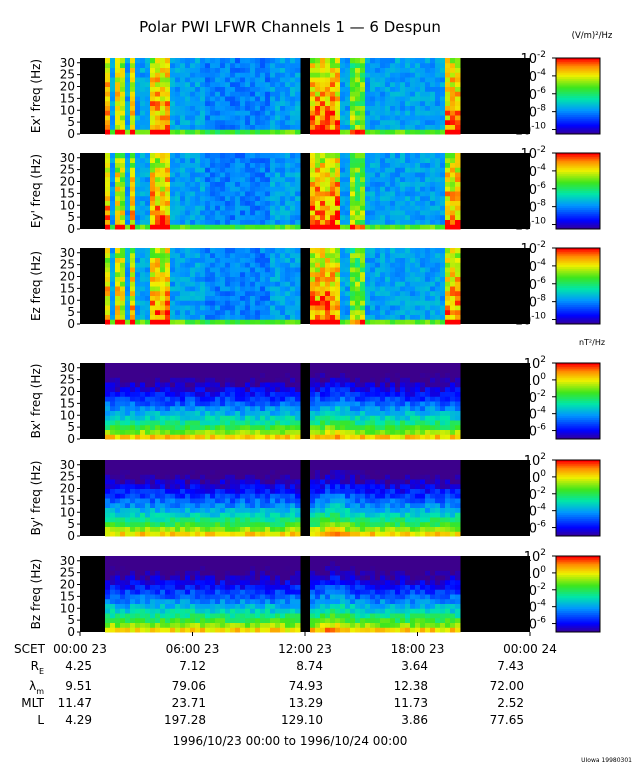  Describe the element at coordinates (558, 189) in the screenshot. I see `colorbar: 10-210-410-610-810-10` at that location.